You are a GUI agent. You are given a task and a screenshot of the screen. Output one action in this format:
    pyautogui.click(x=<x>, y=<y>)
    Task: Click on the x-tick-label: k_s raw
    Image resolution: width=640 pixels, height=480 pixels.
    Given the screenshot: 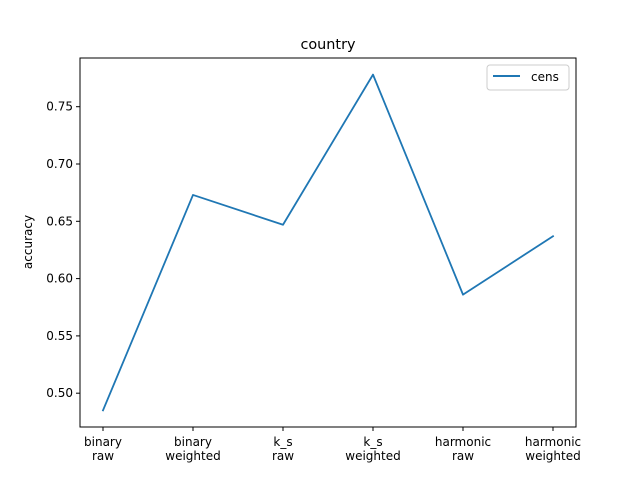 What is the action you would take?
    pyautogui.click(x=283, y=449)
    